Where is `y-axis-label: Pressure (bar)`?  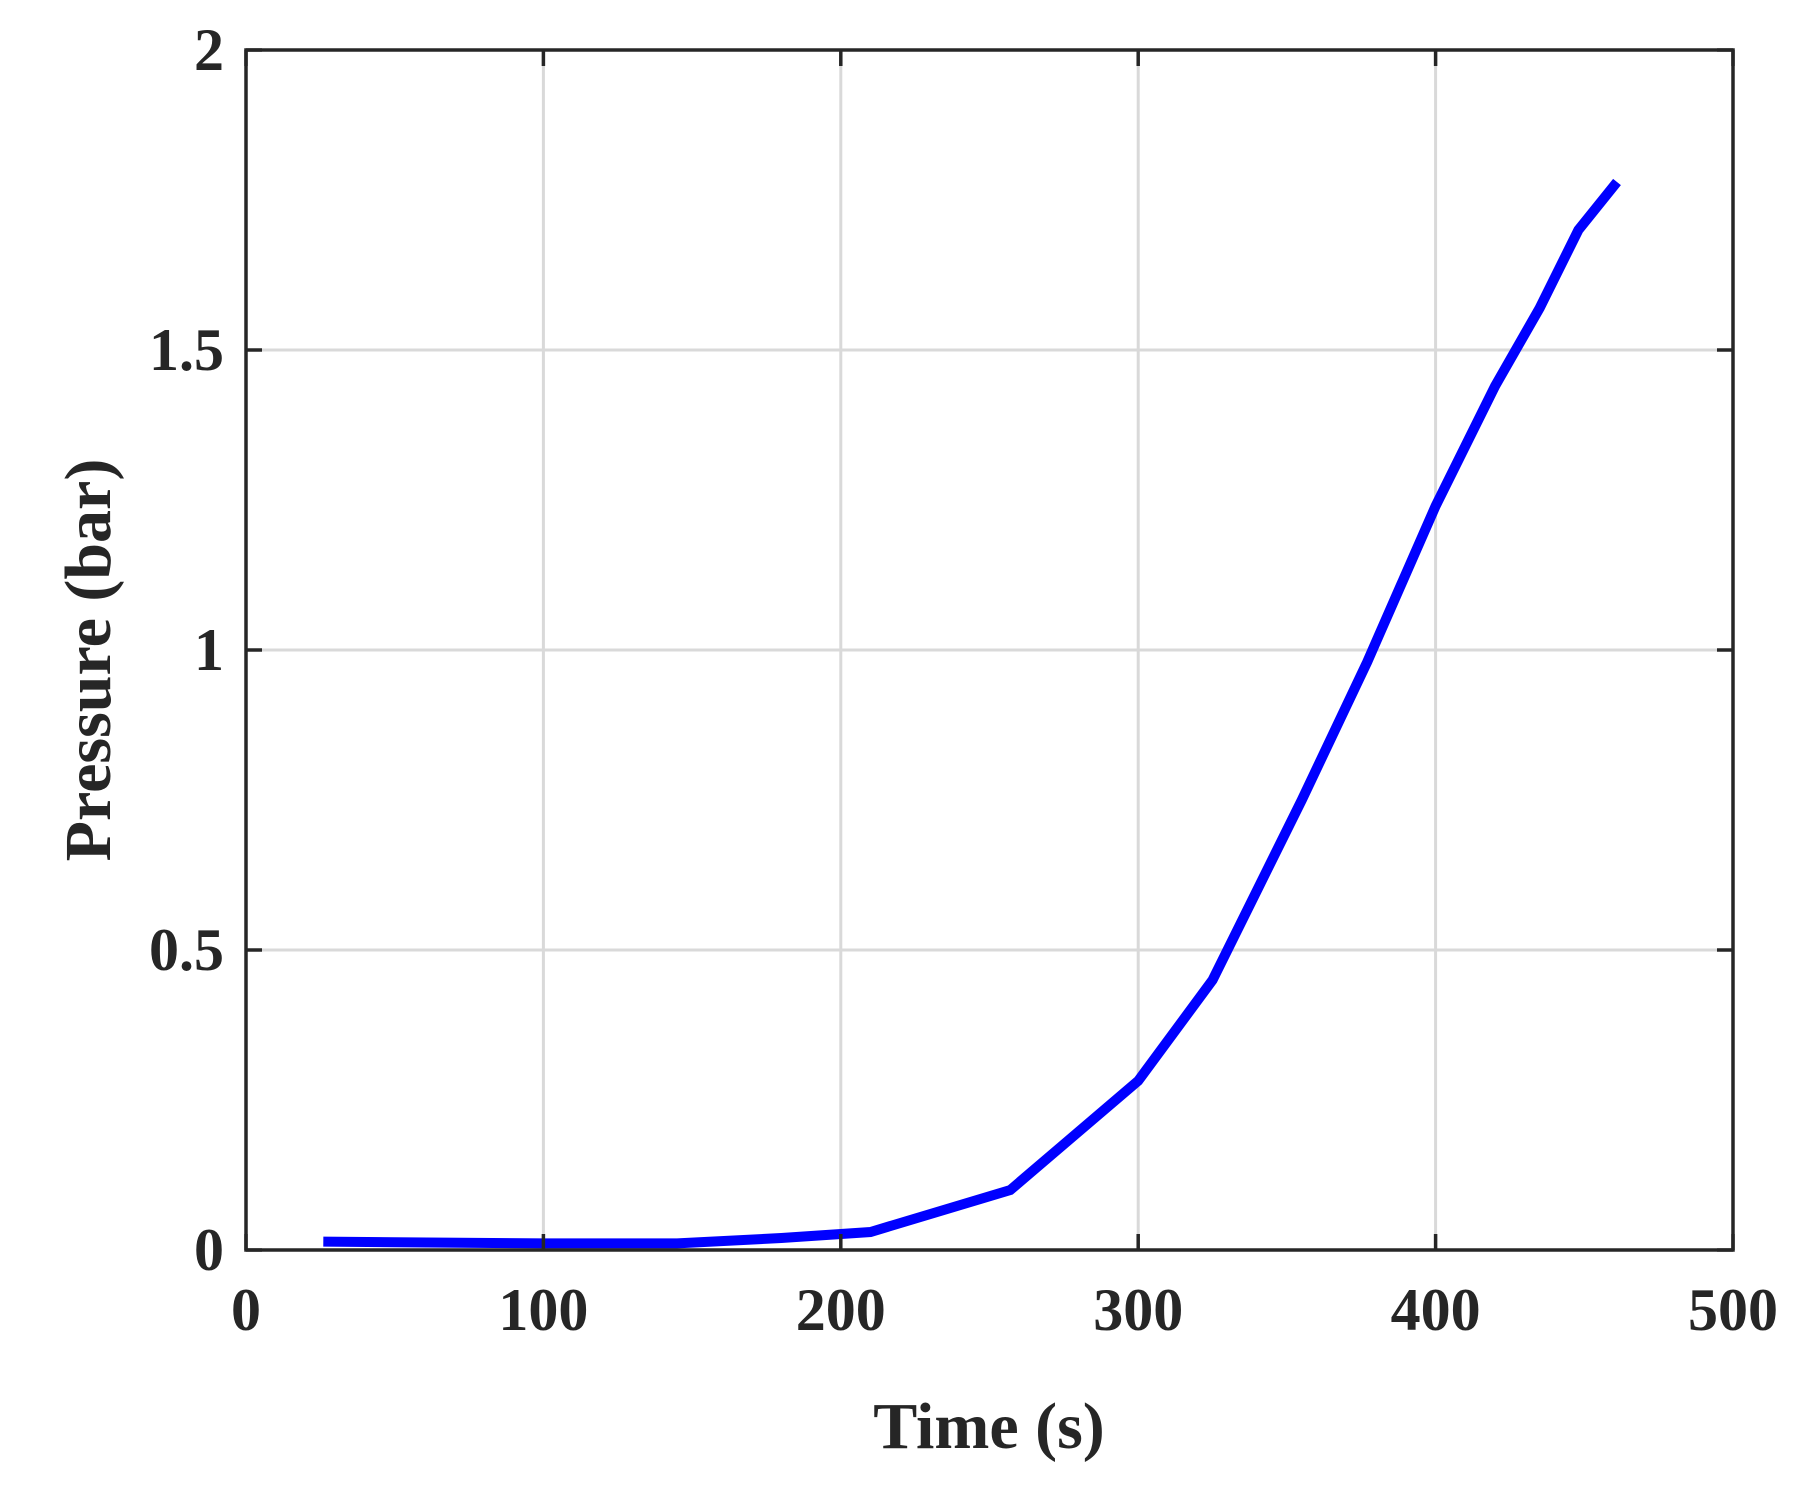 y-axis-label: Pressure (bar) is located at coordinates (88, 660).